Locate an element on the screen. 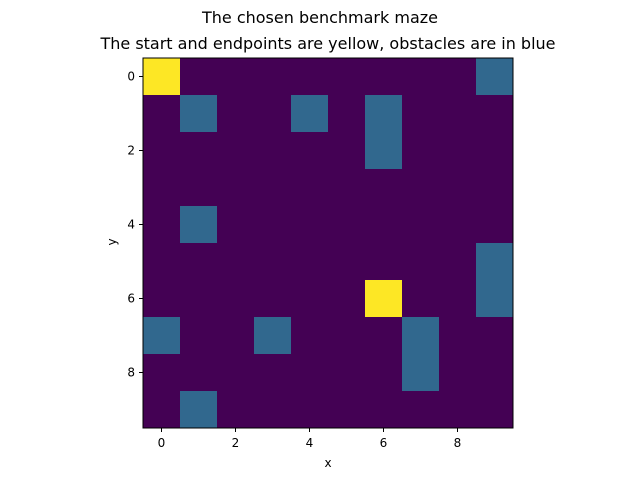  x-axis: 0 2 4 6 8 is located at coordinates (310, 439).